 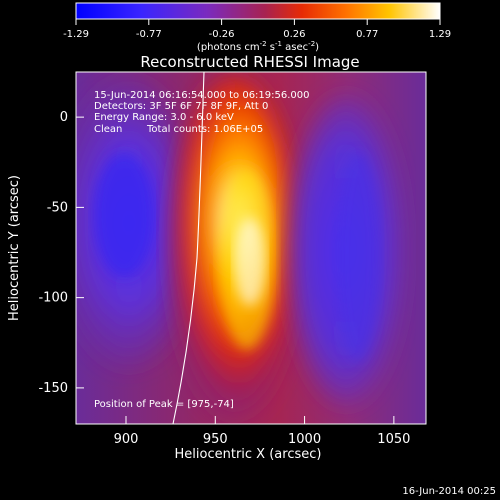 What do you see at coordinates (304, 439) in the screenshot?
I see `x-tick-label: 1000` at bounding box center [304, 439].